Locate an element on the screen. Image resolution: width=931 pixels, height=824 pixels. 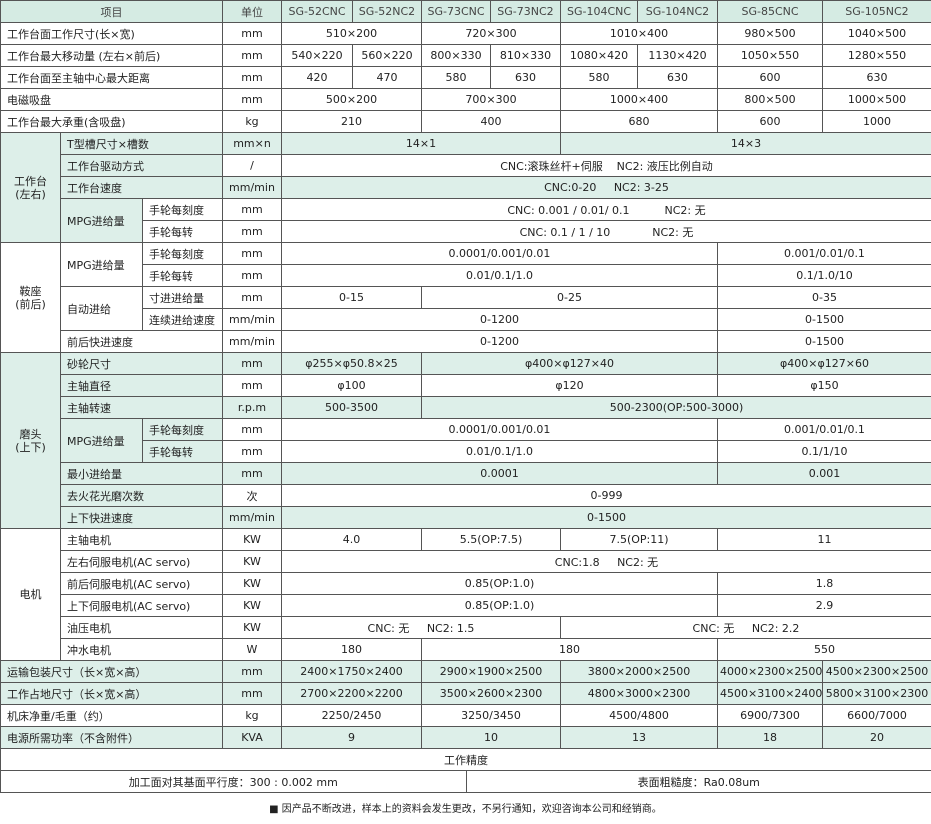
cell: 主轴电机 is located at coordinates (141, 539).